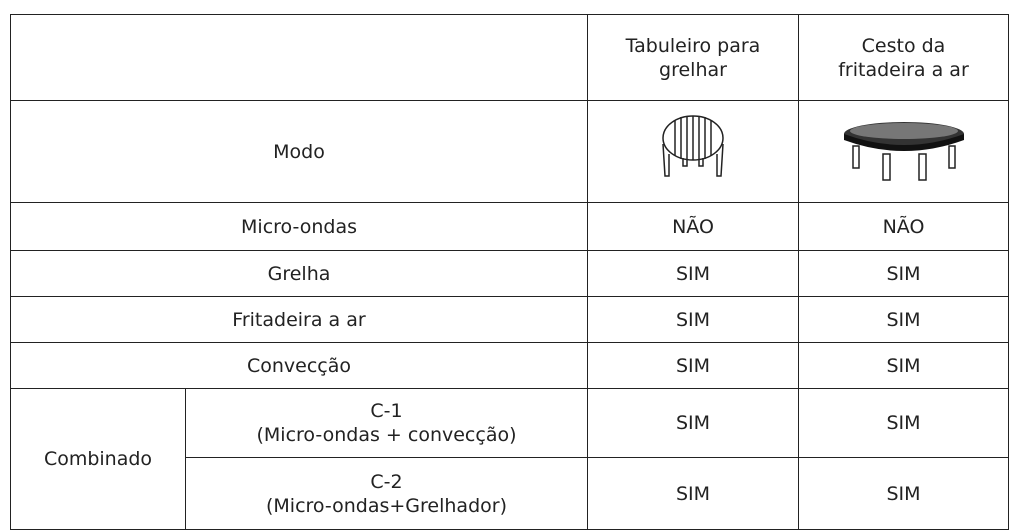  Describe the element at coordinates (903, 45) in the screenshot. I see `header-line: Cesto da` at that location.